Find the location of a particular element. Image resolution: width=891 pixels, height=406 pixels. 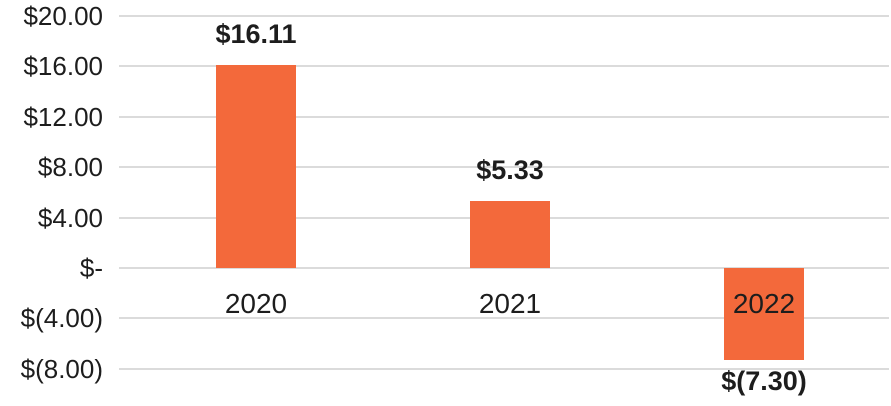

y-axis-tick-label: $(8.00) is located at coordinates (61, 369).